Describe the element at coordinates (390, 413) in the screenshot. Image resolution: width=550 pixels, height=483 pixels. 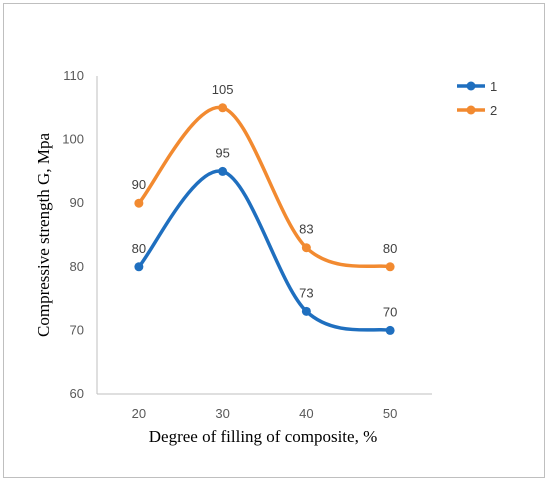
I see `x-tick-label: 50` at that location.